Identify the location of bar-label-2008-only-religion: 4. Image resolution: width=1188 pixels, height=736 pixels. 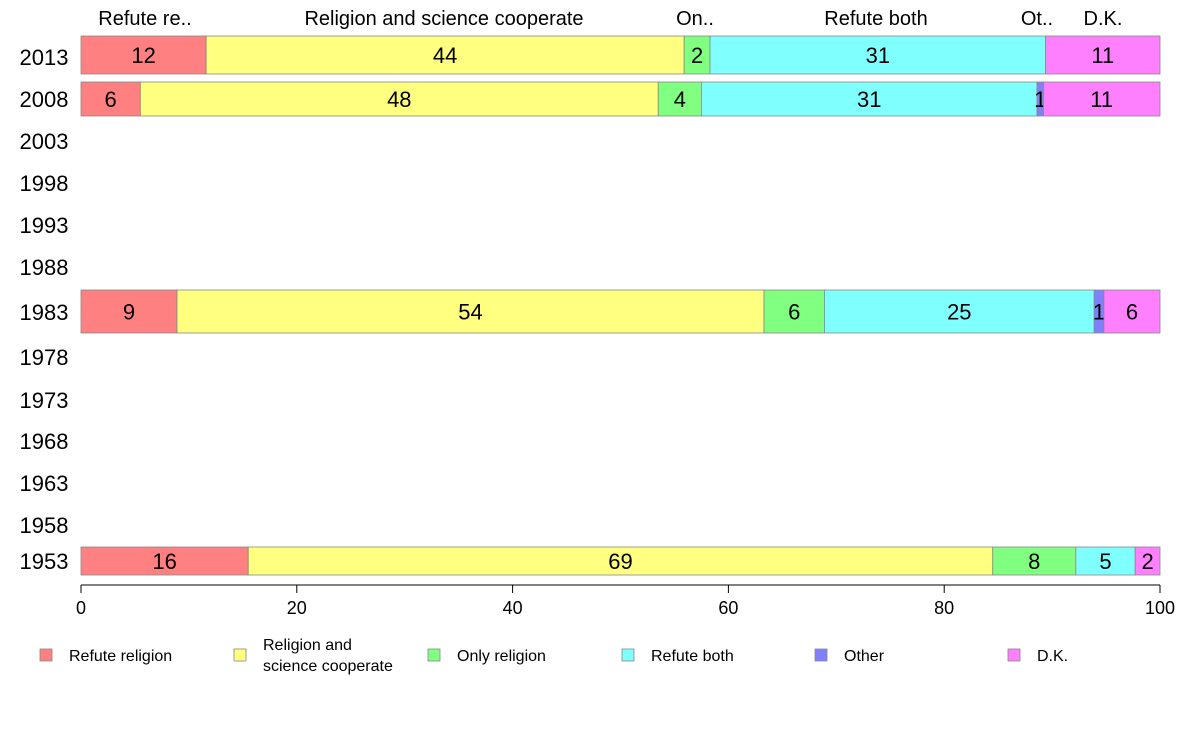
(680, 99).